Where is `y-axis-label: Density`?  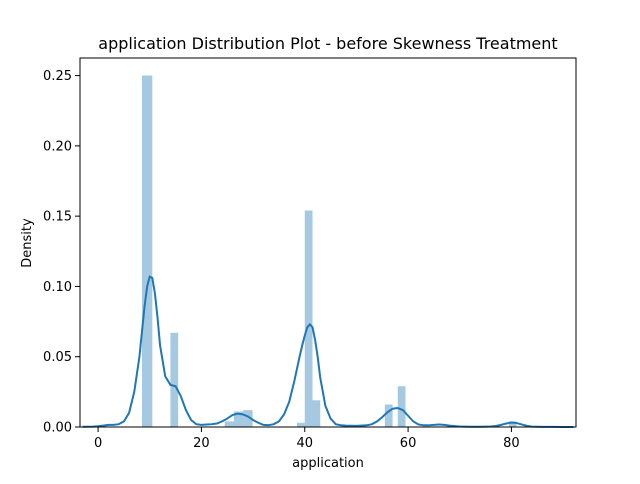
y-axis-label: Density is located at coordinates (27, 243).